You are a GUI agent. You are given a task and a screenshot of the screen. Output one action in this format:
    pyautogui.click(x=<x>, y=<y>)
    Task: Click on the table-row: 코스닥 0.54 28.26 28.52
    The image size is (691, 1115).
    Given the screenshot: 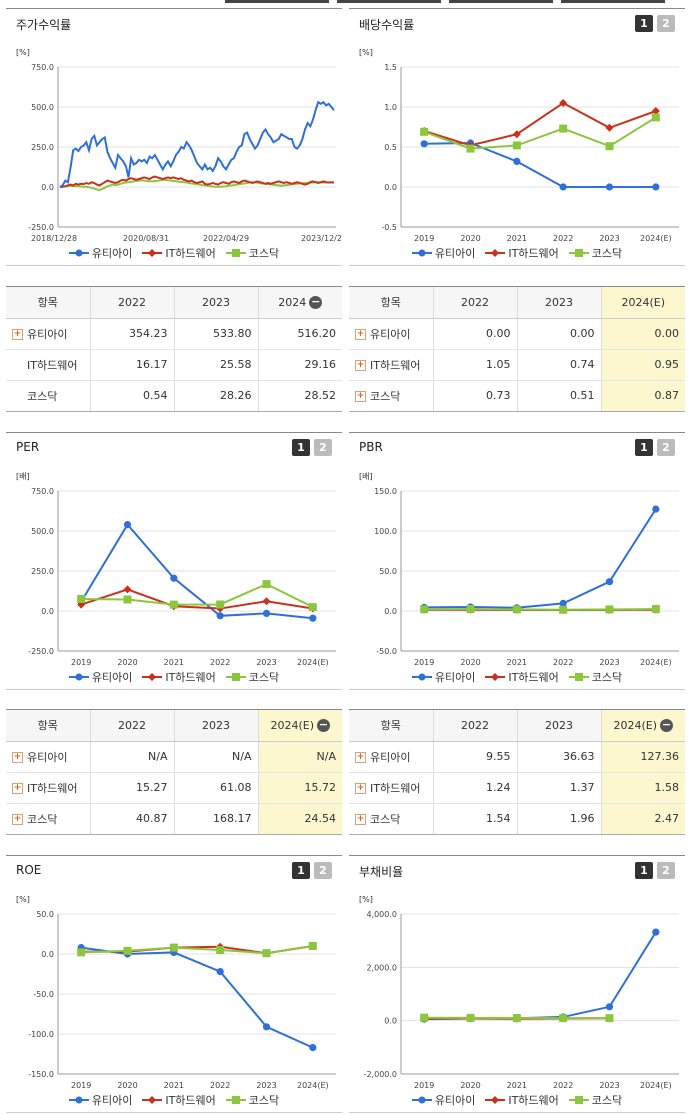 What is the action you would take?
    pyautogui.click(x=174, y=395)
    